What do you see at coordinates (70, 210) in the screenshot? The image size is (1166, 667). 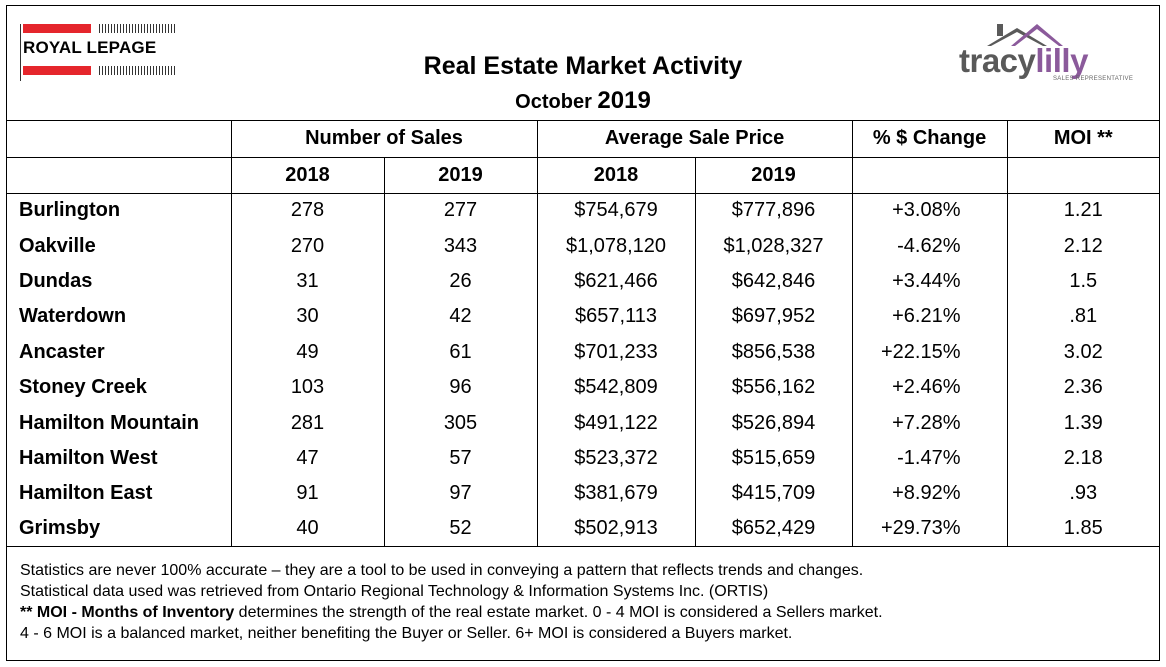 I see `area-cell: Burlington` at bounding box center [70, 210].